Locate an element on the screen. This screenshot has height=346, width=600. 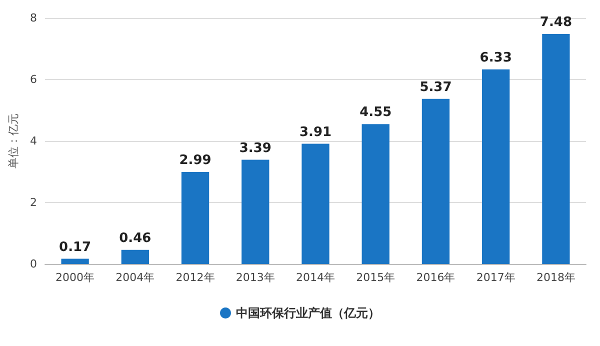
data-label: 3.39 is located at coordinates (255, 148).